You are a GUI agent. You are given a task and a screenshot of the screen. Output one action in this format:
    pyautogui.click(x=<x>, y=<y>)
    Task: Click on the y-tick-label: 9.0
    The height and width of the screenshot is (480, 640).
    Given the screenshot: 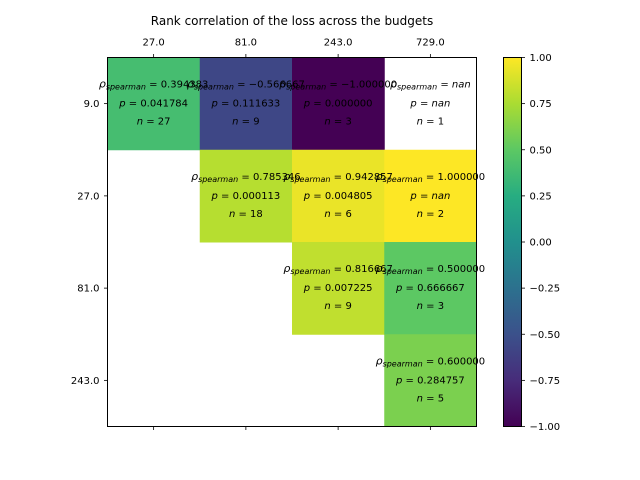 What is the action you would take?
    pyautogui.click(x=92, y=104)
    